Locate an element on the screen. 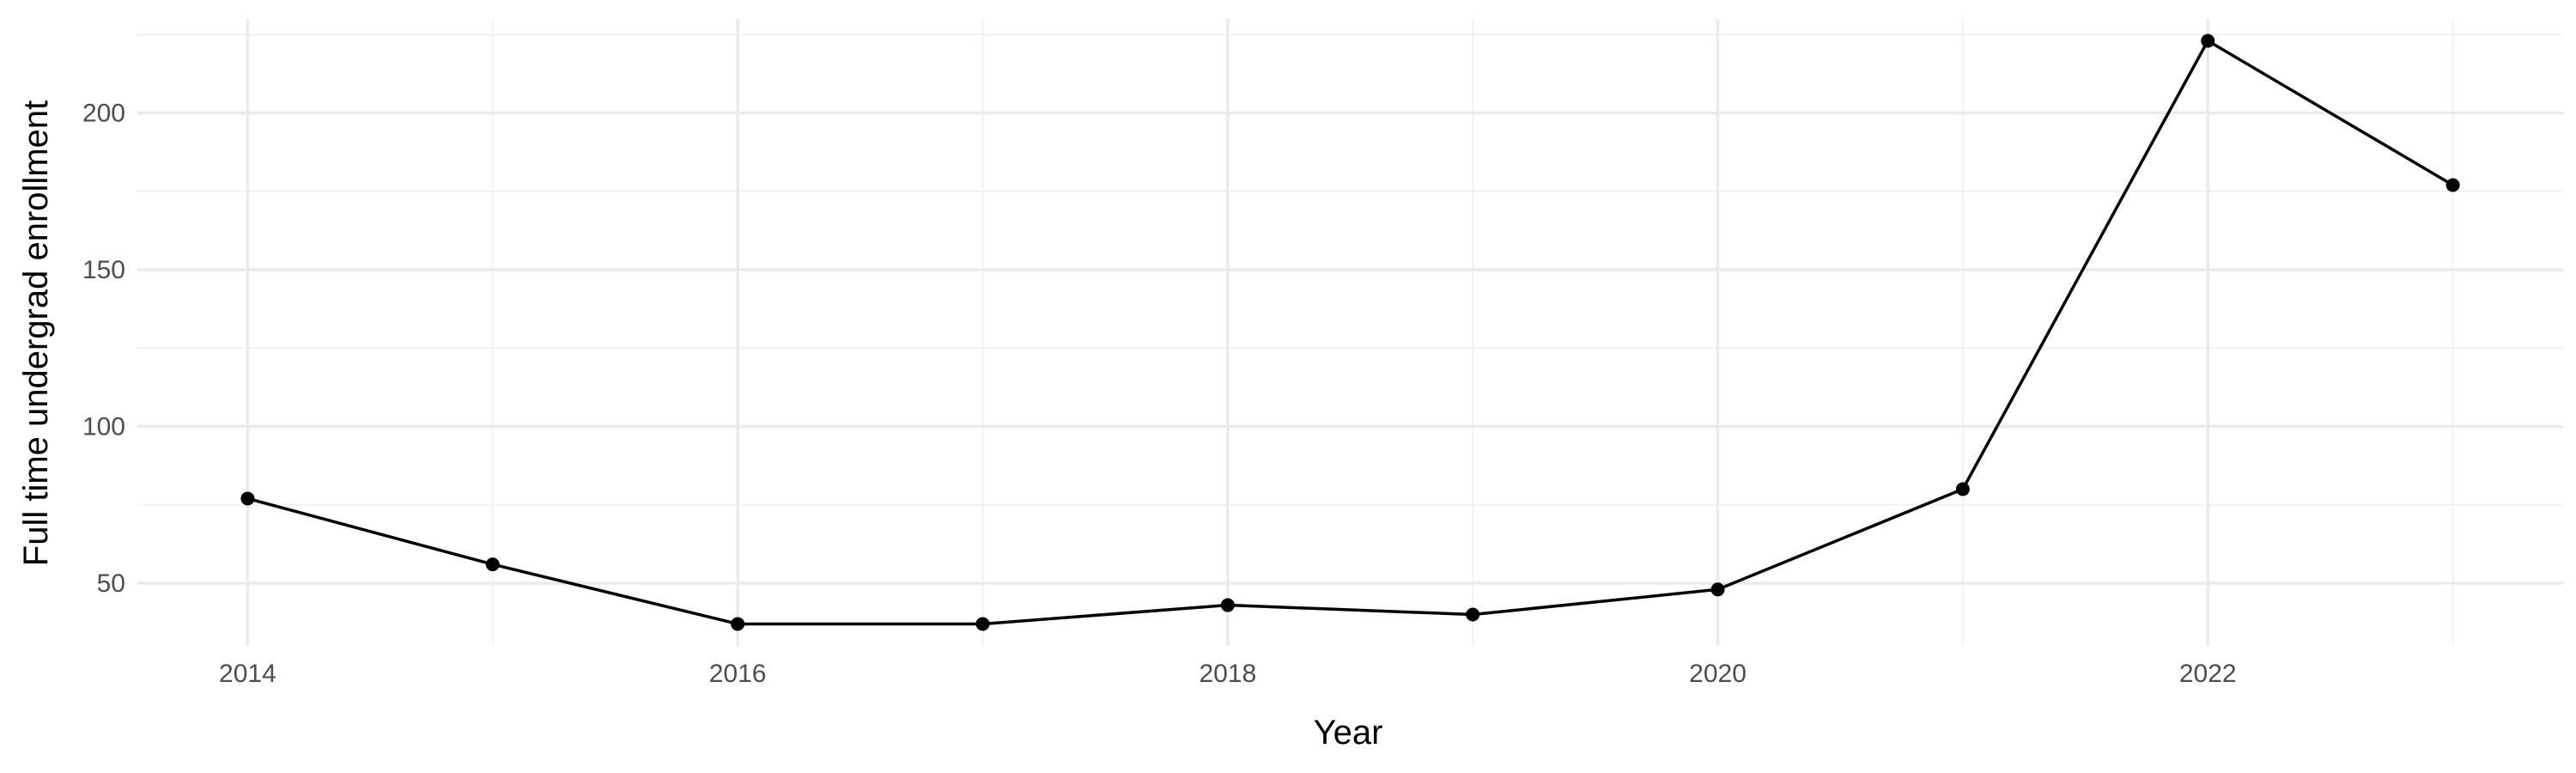  y-tick-label: 50 is located at coordinates (111, 583).